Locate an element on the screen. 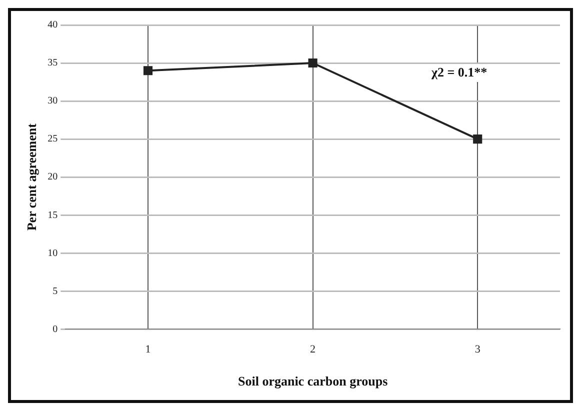  y-tick-label: 10 is located at coordinates (53, 253).